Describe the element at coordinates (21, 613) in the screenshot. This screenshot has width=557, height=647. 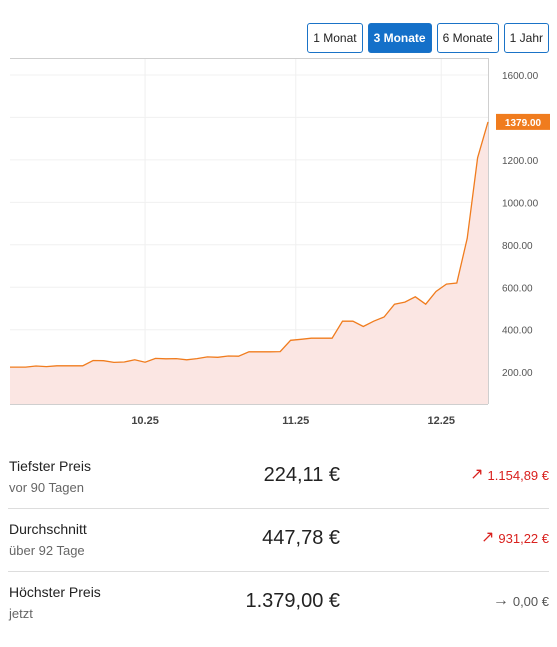
I see `stat-sublabel: jetzt` at that location.